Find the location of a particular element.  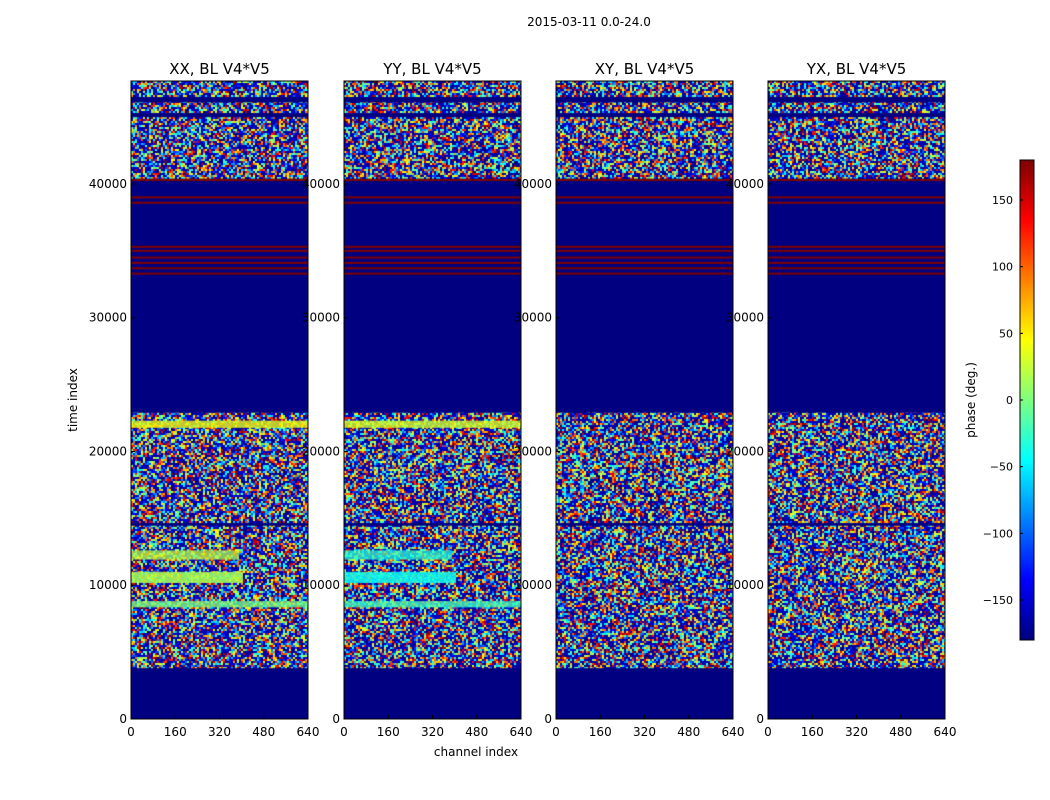

panel-title: XY, BL V4*V5 is located at coordinates (645, 69).